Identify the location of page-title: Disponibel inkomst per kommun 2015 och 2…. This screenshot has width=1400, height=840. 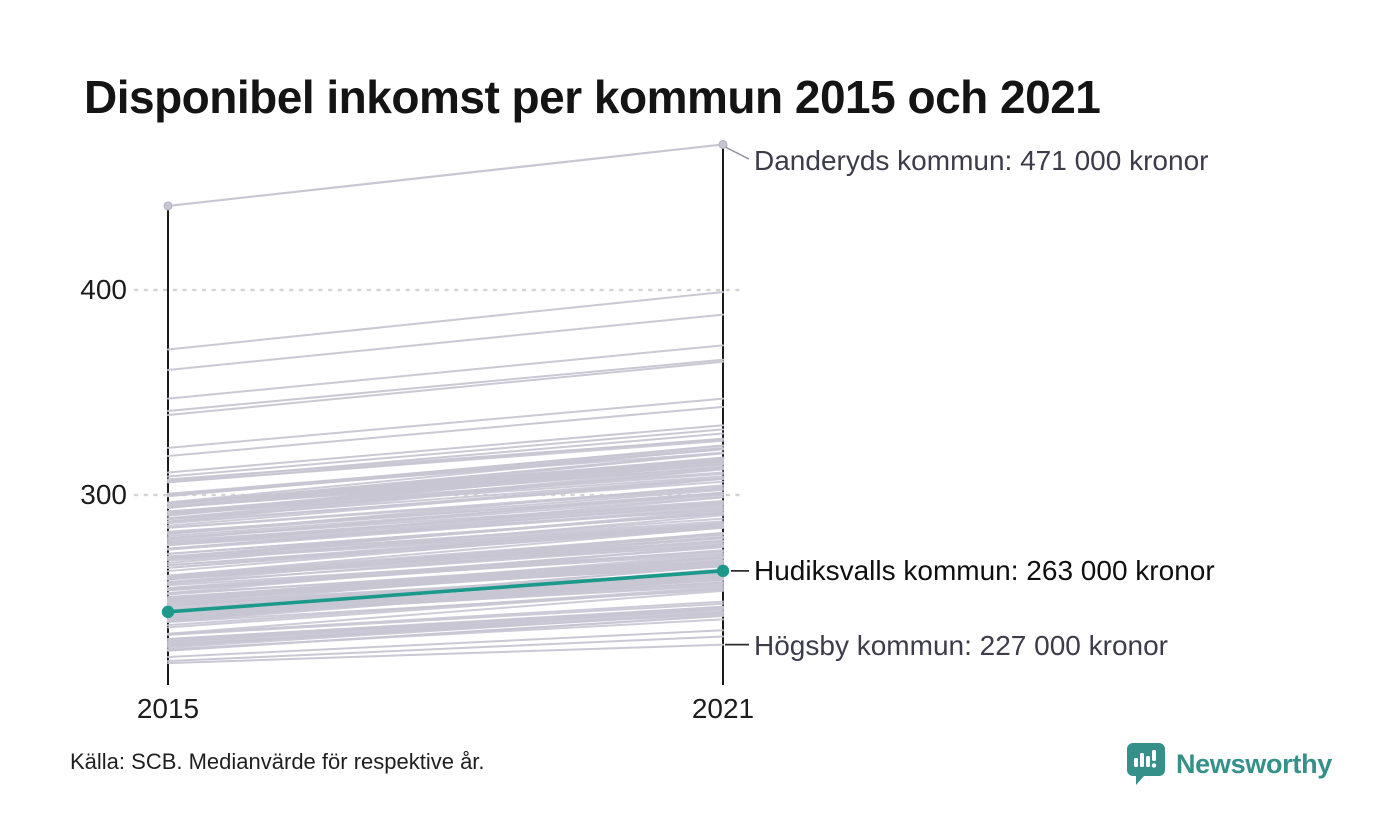
(592, 97).